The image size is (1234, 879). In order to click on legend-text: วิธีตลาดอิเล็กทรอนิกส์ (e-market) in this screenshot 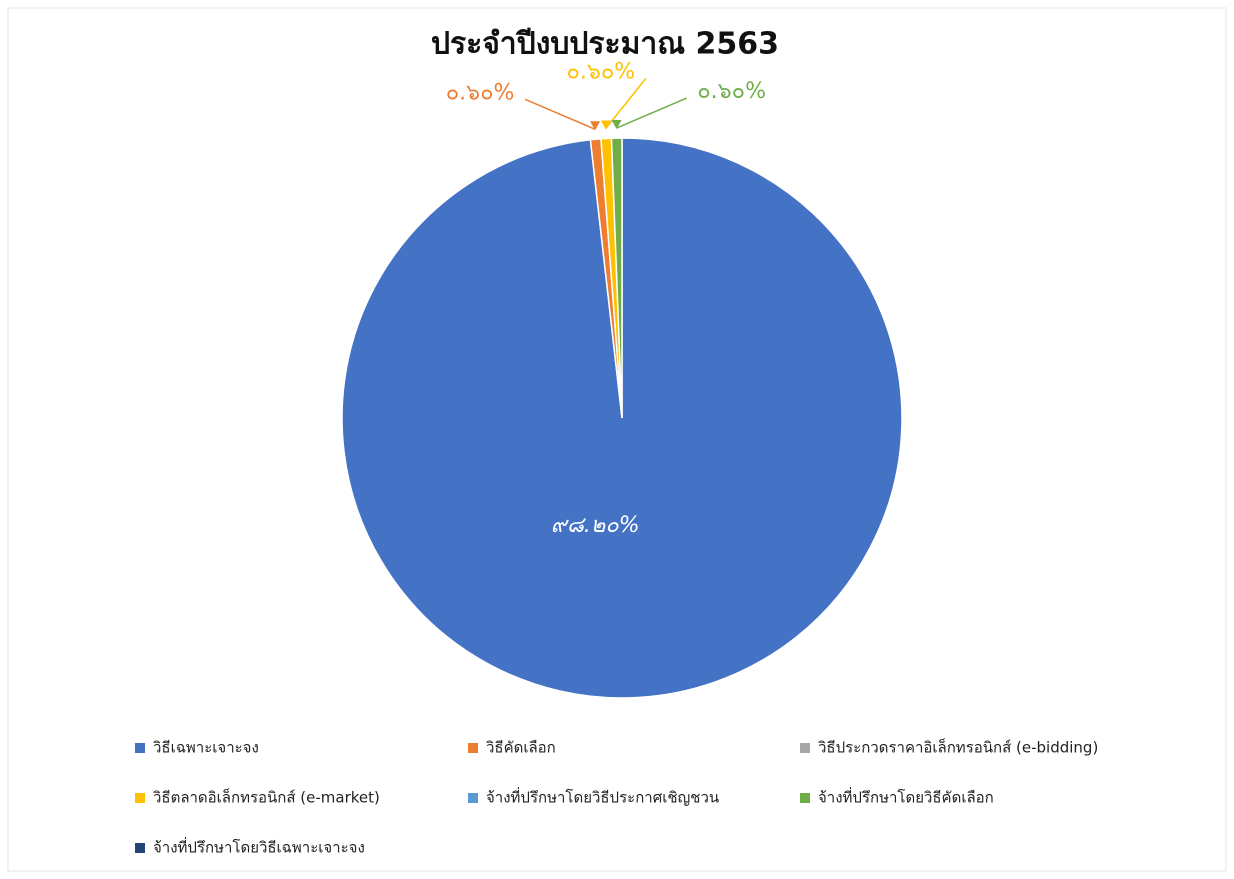, I will do `click(265, 797)`.